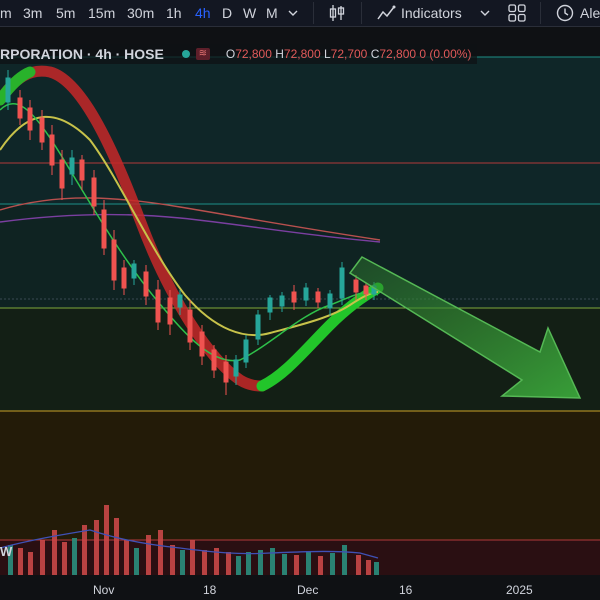  Describe the element at coordinates (66, 13) in the screenshot. I see `timeframe-5m: 5m` at that location.